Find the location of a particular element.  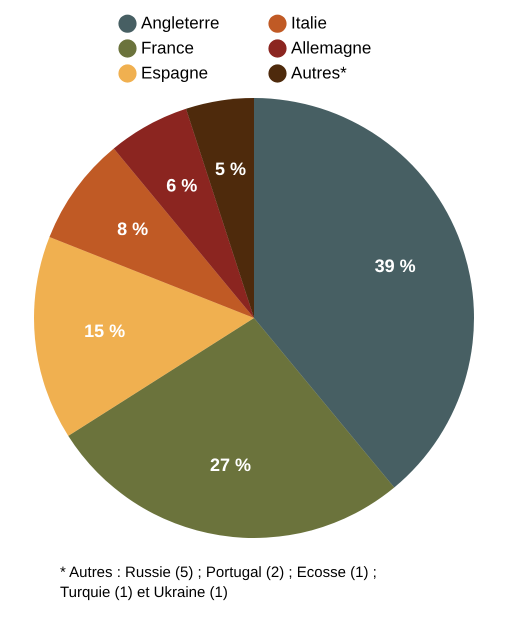

legend-label: Italie is located at coordinates (309, 23).